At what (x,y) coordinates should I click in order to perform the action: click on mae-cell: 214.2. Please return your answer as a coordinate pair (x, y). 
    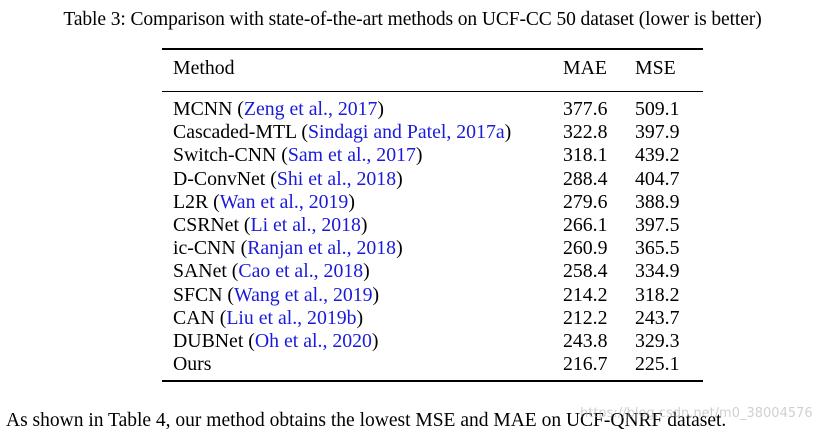
    Looking at the image, I should click on (585, 294).